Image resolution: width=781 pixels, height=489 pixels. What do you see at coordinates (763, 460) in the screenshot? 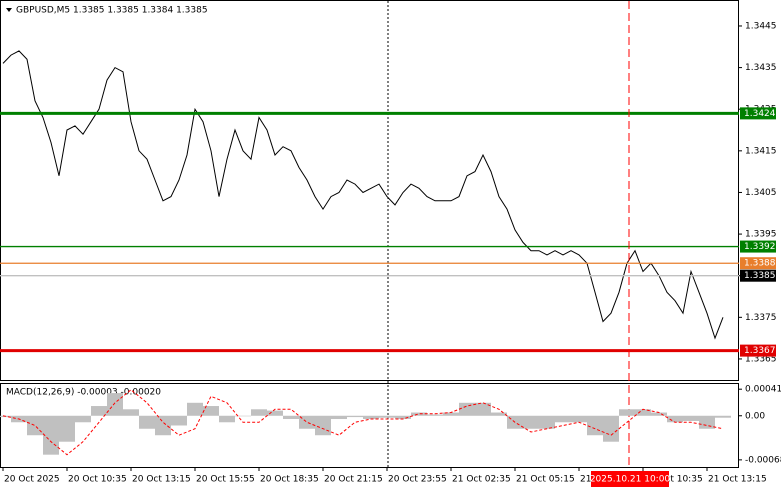
I see `y-tick-label: -0.00068` at bounding box center [763, 460].